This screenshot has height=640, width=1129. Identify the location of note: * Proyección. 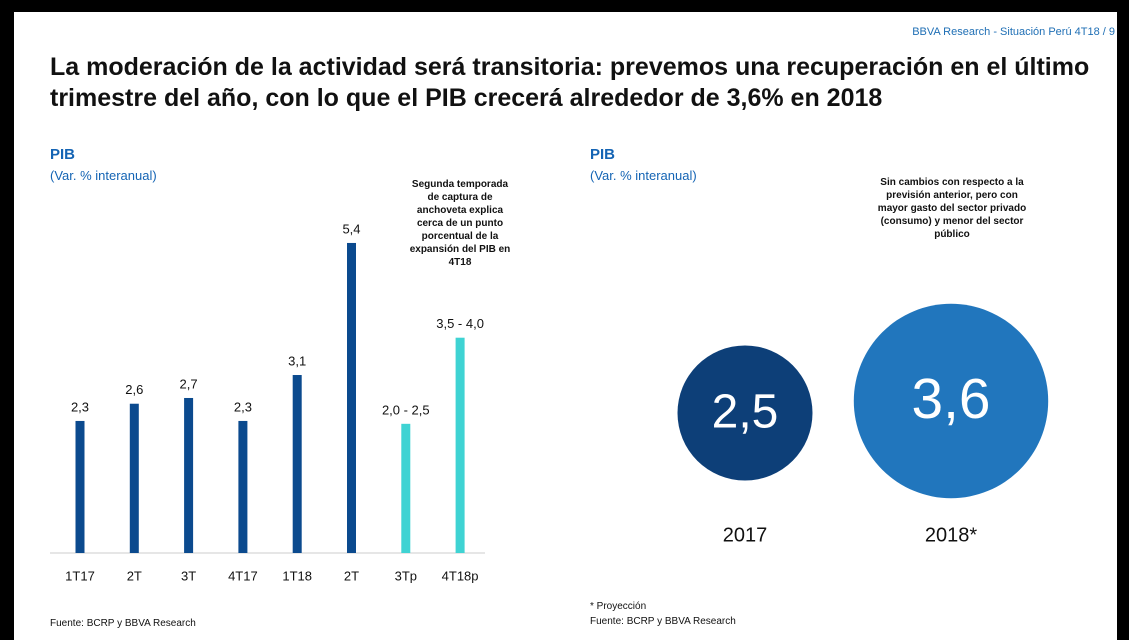
(618, 606).